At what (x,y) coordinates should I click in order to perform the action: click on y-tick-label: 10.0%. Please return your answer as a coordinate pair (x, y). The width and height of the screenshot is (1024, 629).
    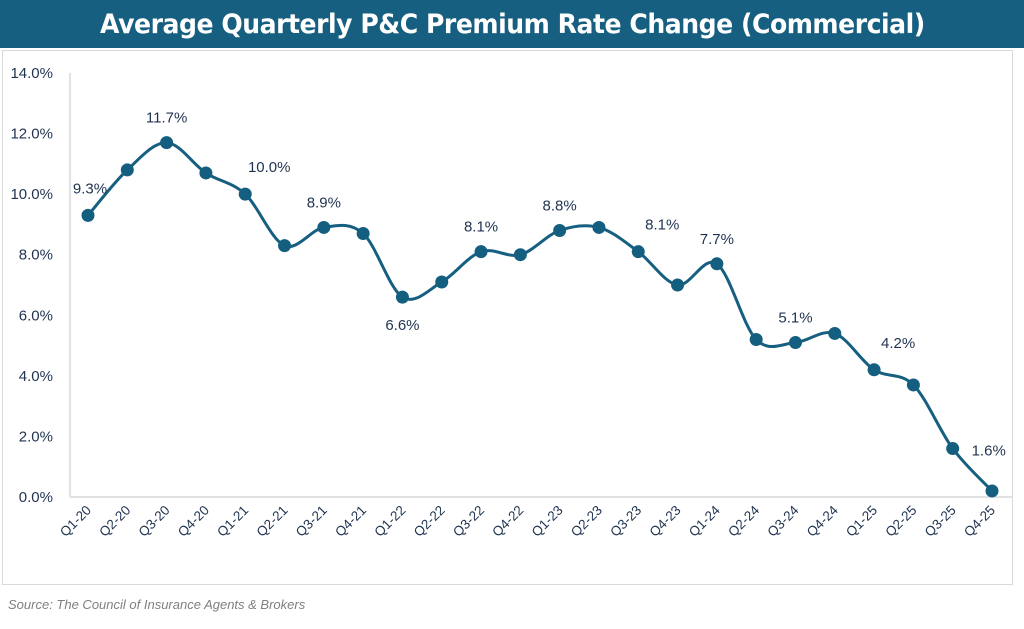
    Looking at the image, I should click on (31, 194).